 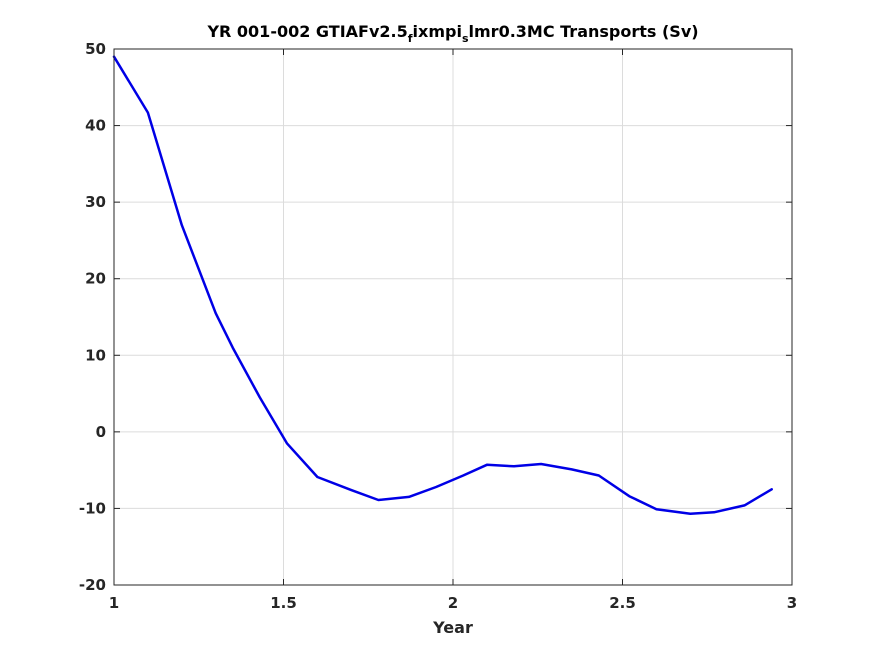 I want to click on x-tick-label: 2, so click(x=453, y=603).